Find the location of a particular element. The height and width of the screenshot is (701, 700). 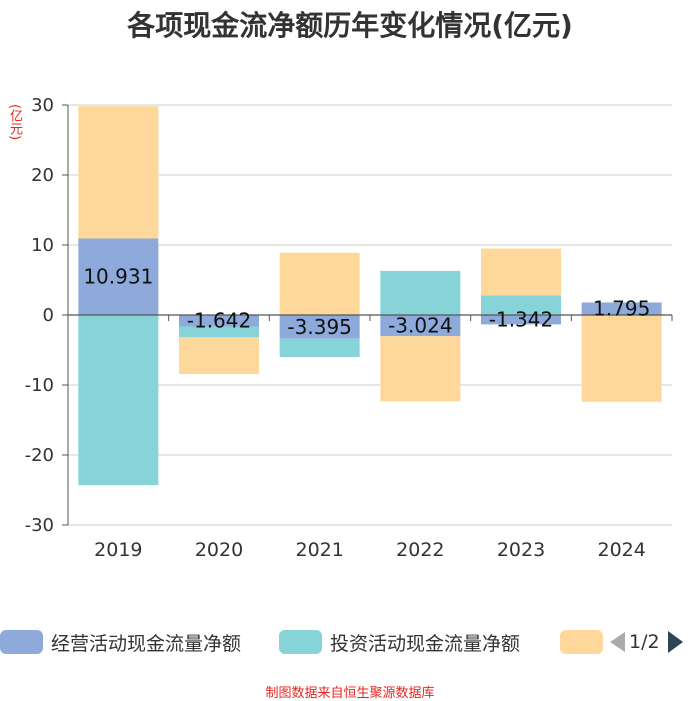

bar-financing-2021 is located at coordinates (319, 283).